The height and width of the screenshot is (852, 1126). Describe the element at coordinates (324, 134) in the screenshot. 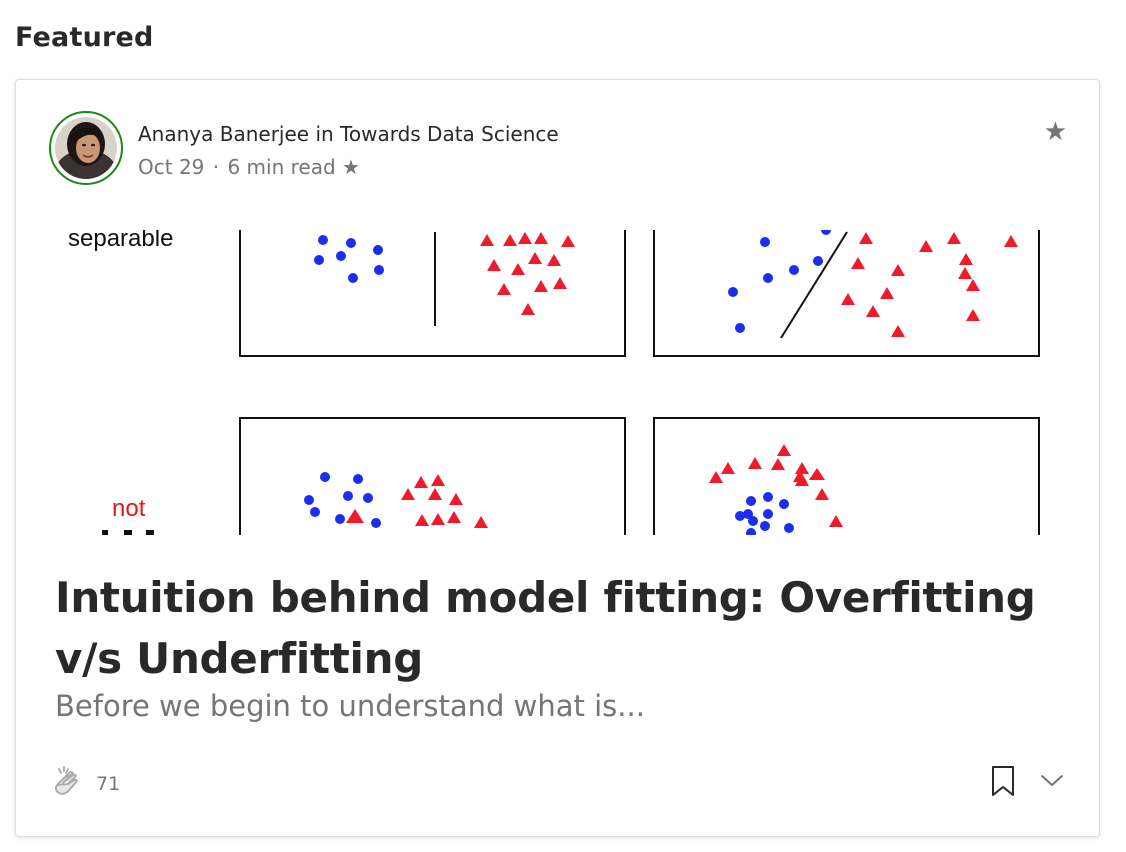

I see `author-connector: in` at that location.